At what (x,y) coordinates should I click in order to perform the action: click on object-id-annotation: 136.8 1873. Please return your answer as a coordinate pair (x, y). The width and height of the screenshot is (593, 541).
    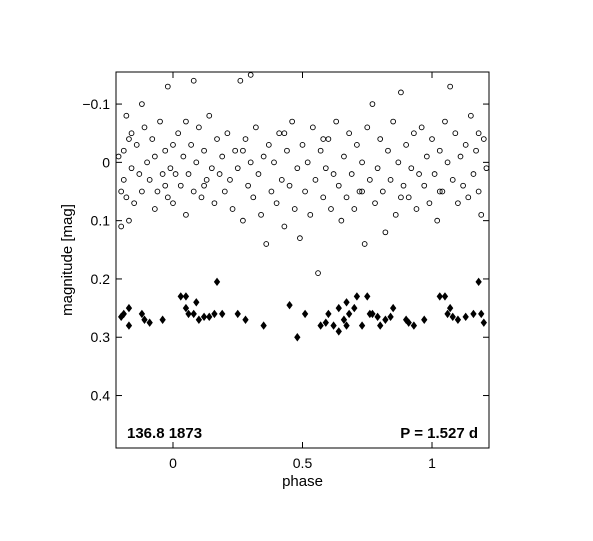
    Looking at the image, I should click on (164, 433).